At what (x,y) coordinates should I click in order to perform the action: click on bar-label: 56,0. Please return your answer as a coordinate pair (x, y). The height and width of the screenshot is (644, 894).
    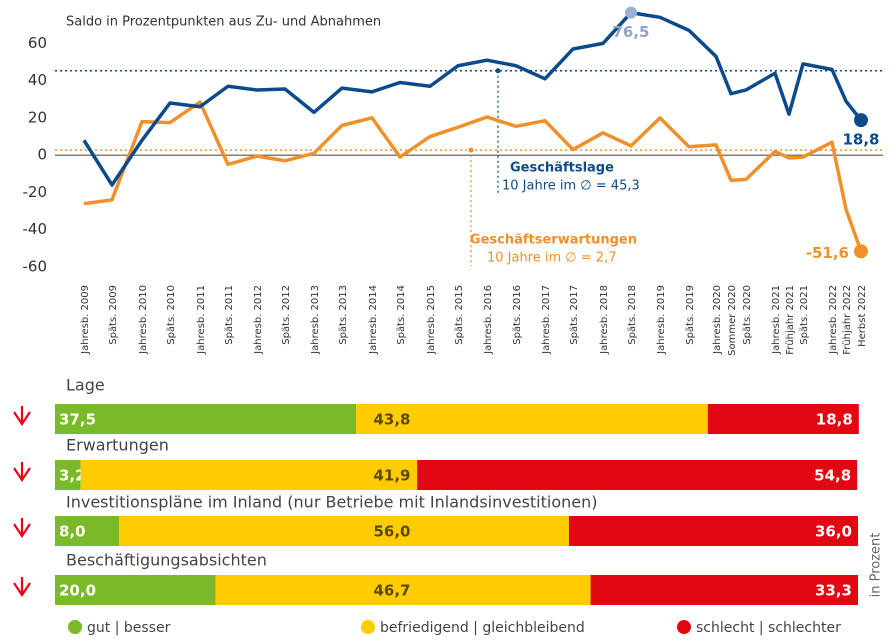
    Looking at the image, I should click on (391, 532).